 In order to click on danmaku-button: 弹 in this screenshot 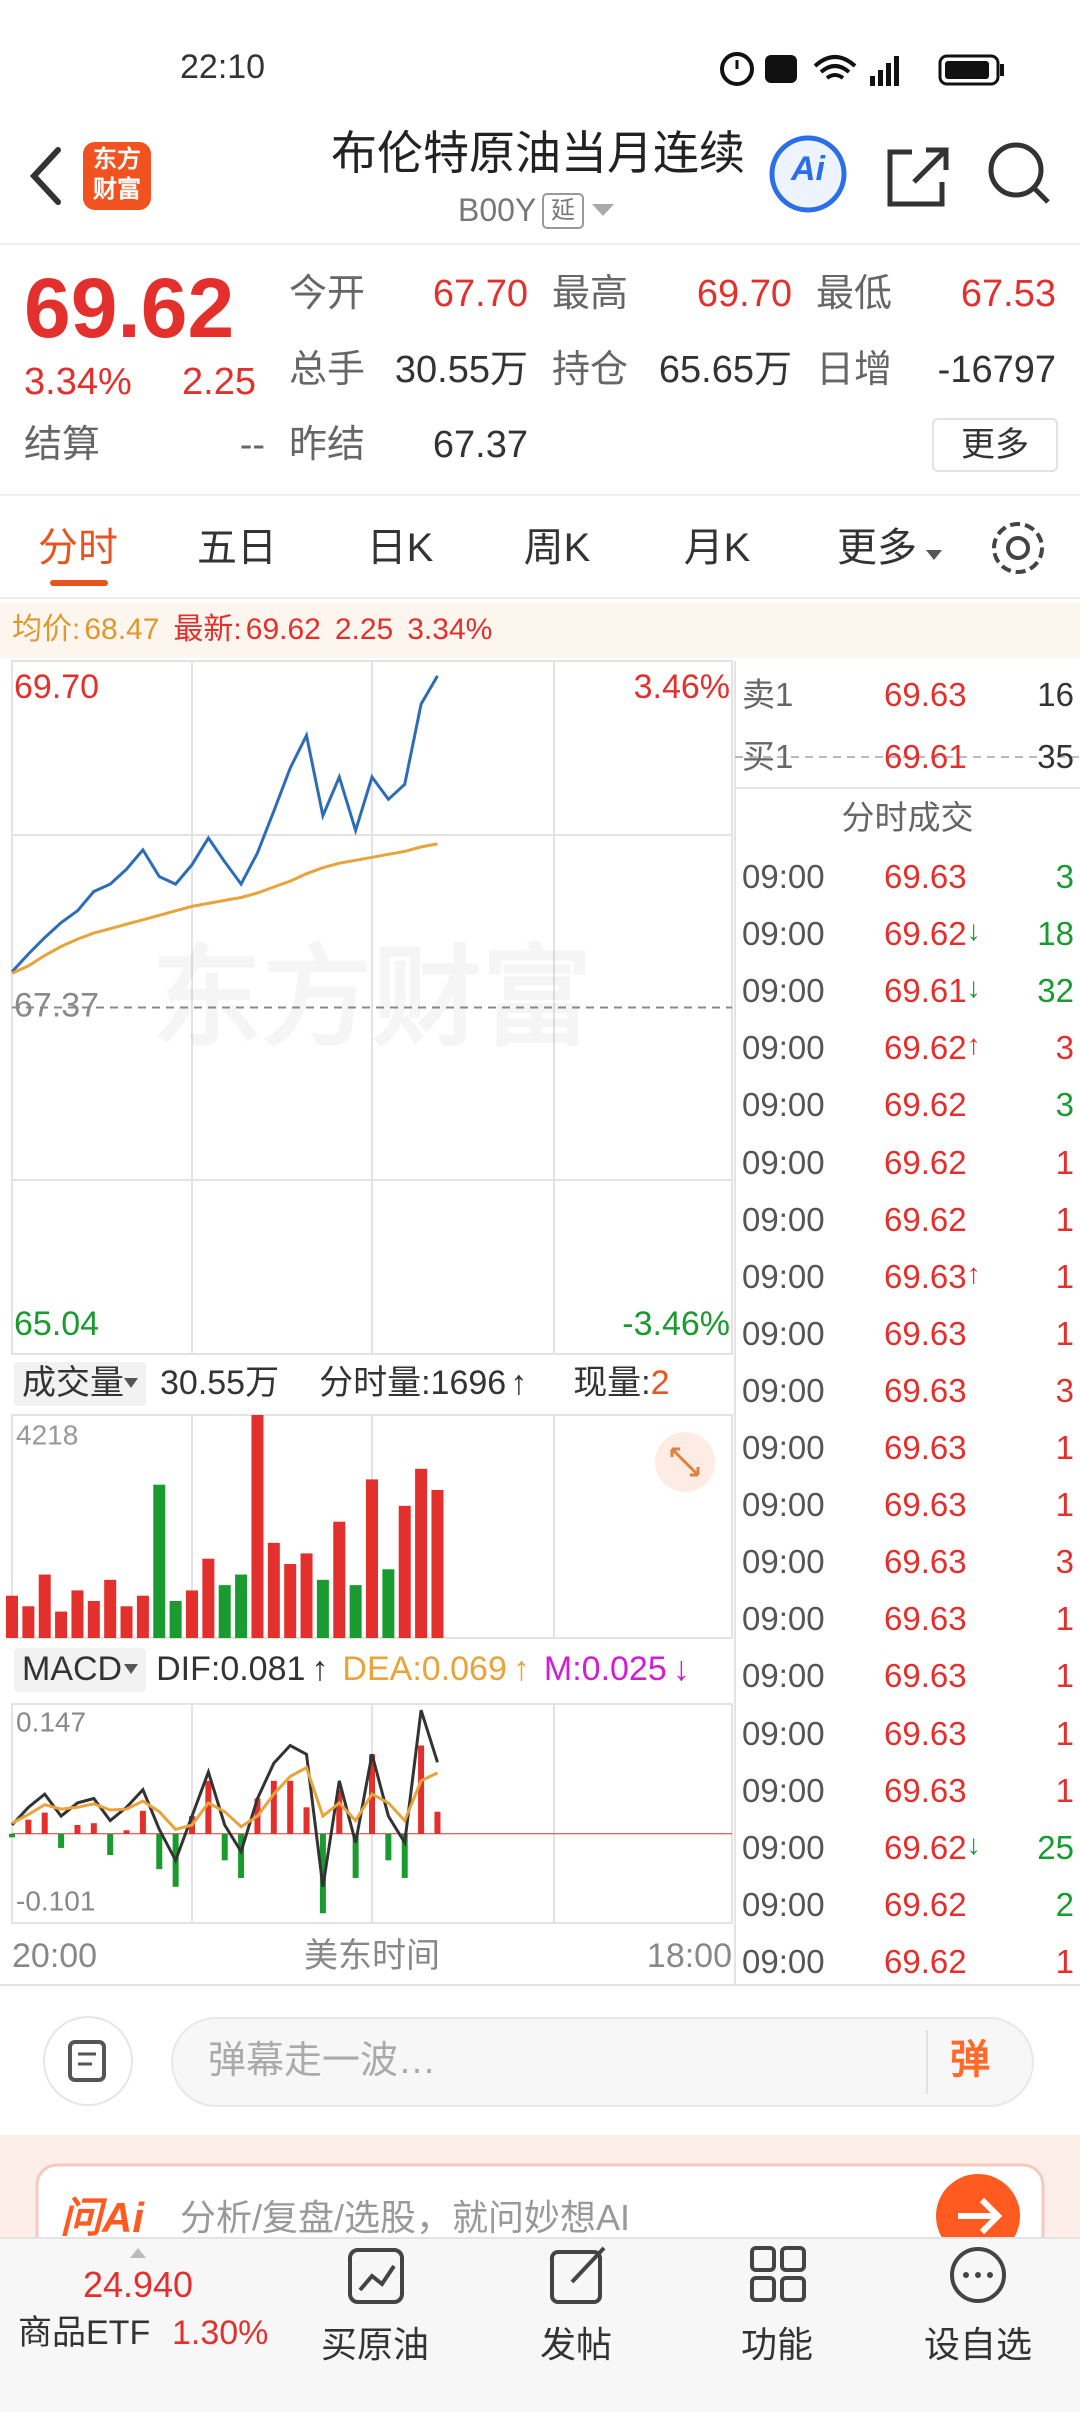, I will do `click(970, 2060)`.